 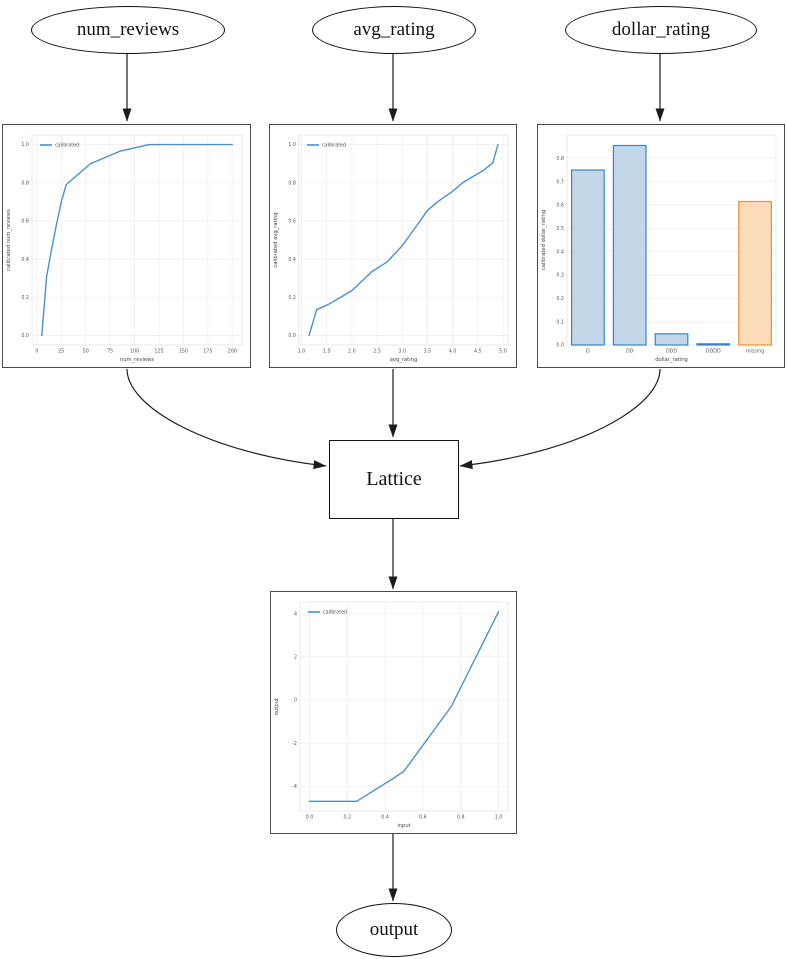 What do you see at coordinates (453, 352) in the screenshot?
I see `svg-text: 4.0` at bounding box center [453, 352].